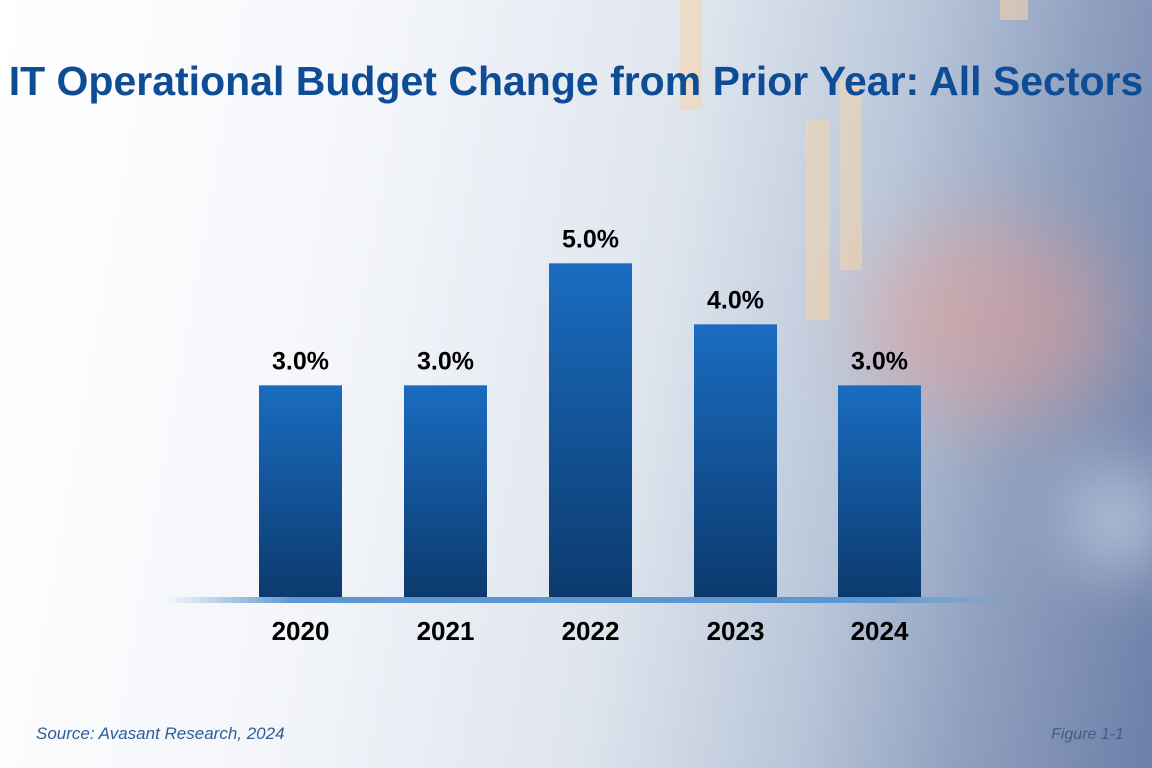  What do you see at coordinates (735, 300) in the screenshot?
I see `data-label: 4.0%` at bounding box center [735, 300].